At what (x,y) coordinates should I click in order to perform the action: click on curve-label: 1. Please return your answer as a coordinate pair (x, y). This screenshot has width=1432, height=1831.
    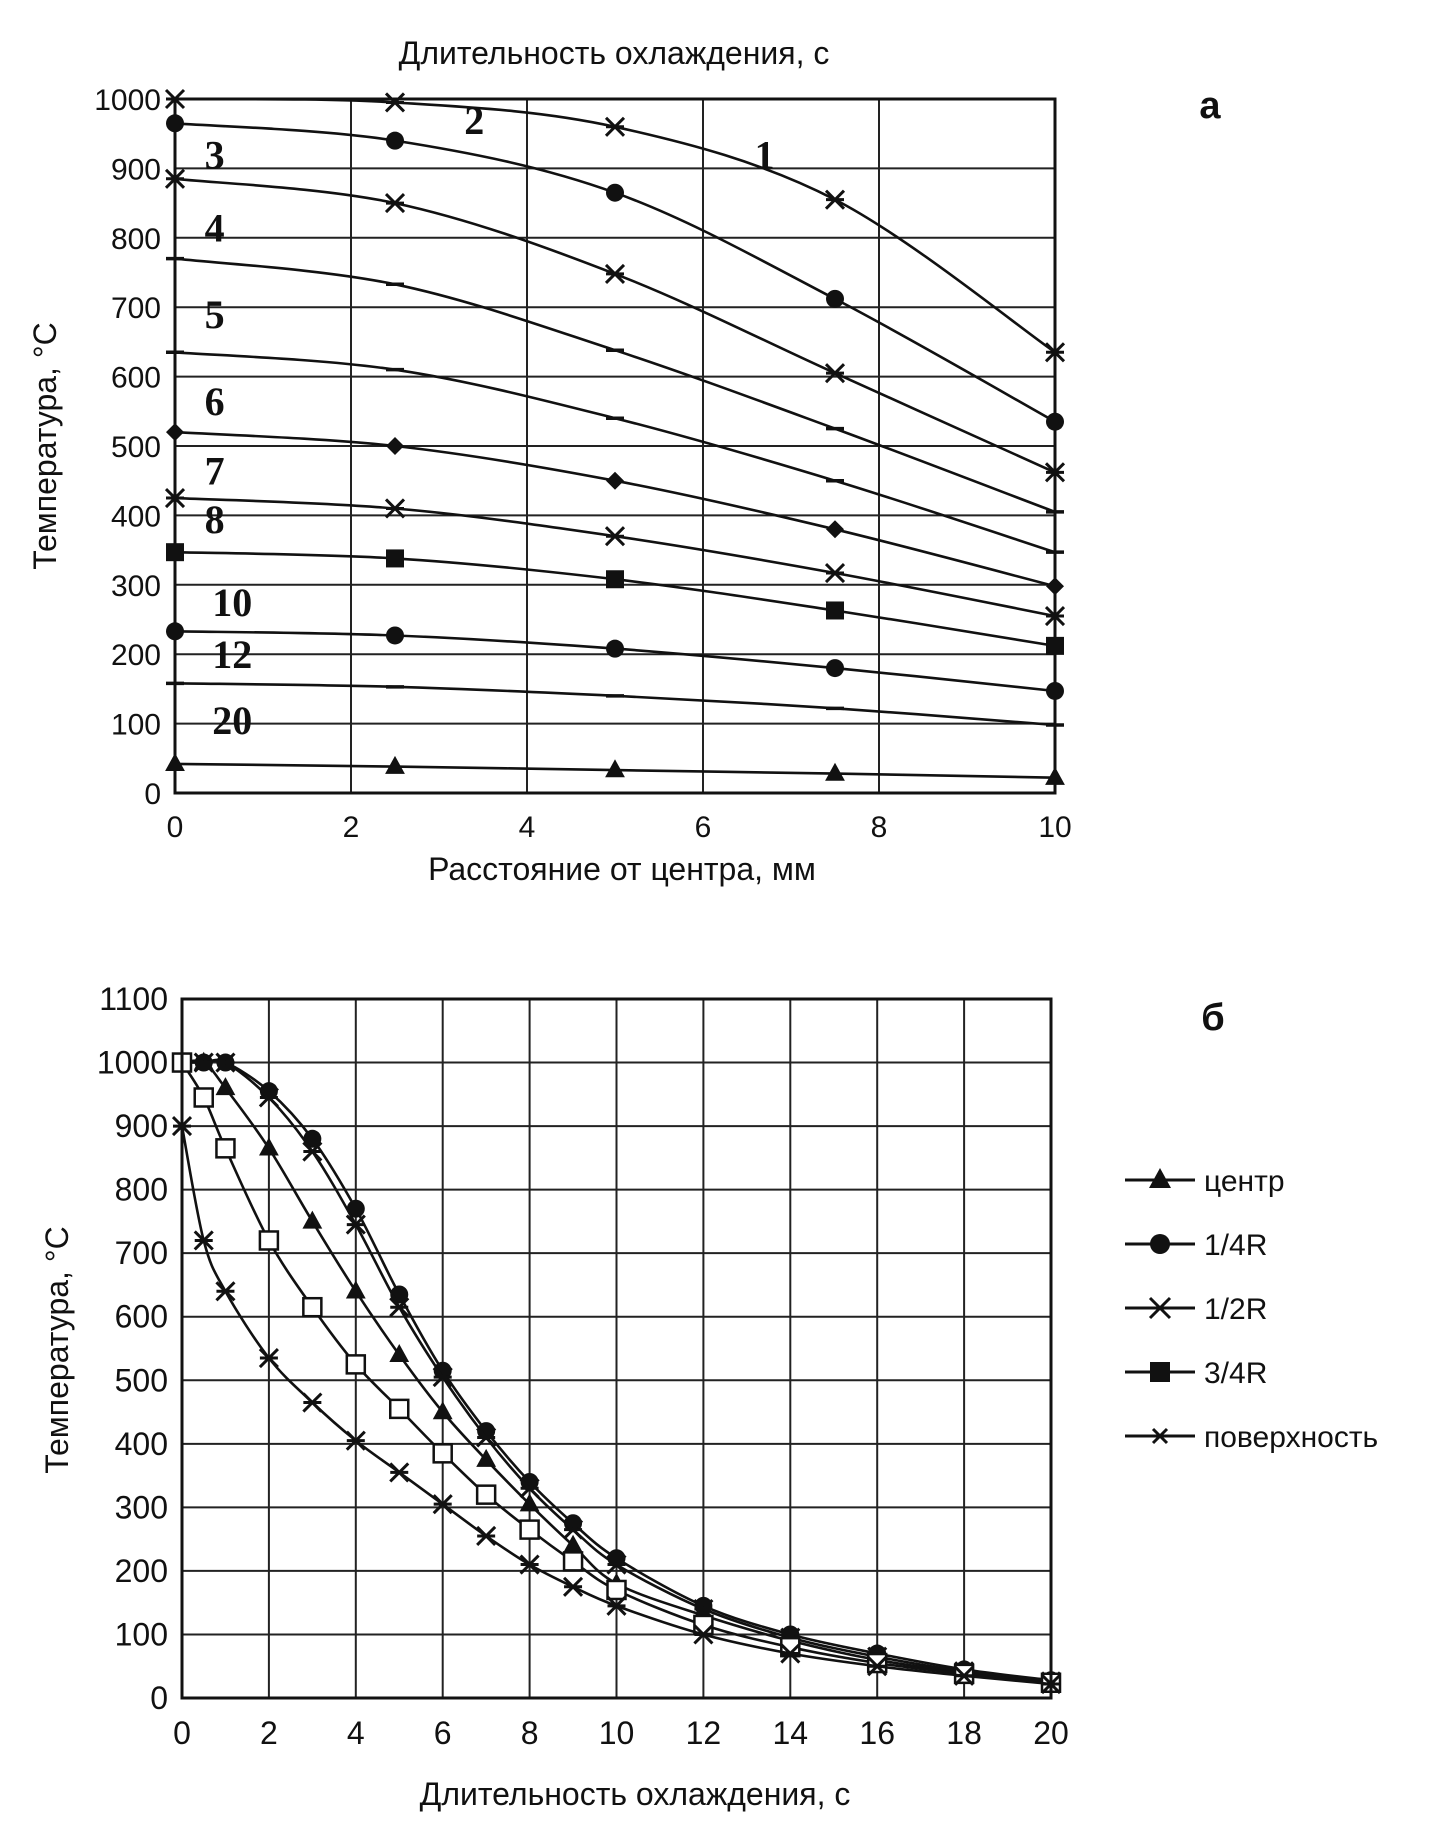
    Looking at the image, I should click on (765, 155).